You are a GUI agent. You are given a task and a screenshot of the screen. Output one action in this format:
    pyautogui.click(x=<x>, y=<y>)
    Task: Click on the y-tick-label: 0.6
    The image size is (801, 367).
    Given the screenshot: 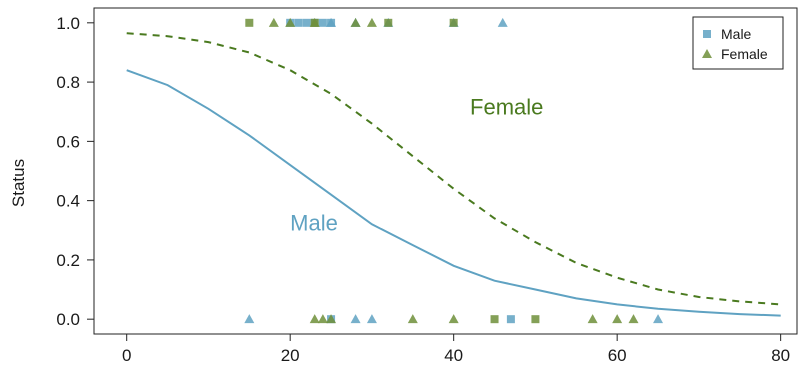 What is the action you would take?
    pyautogui.click(x=68, y=141)
    